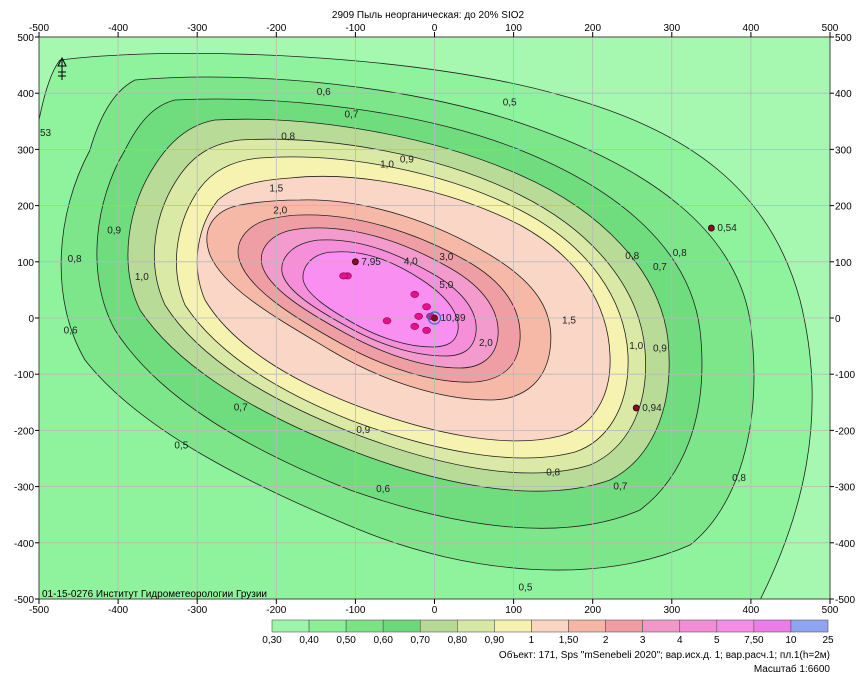 The height and width of the screenshot is (679, 857). I want to click on legend-level-label: 25, so click(828, 640).